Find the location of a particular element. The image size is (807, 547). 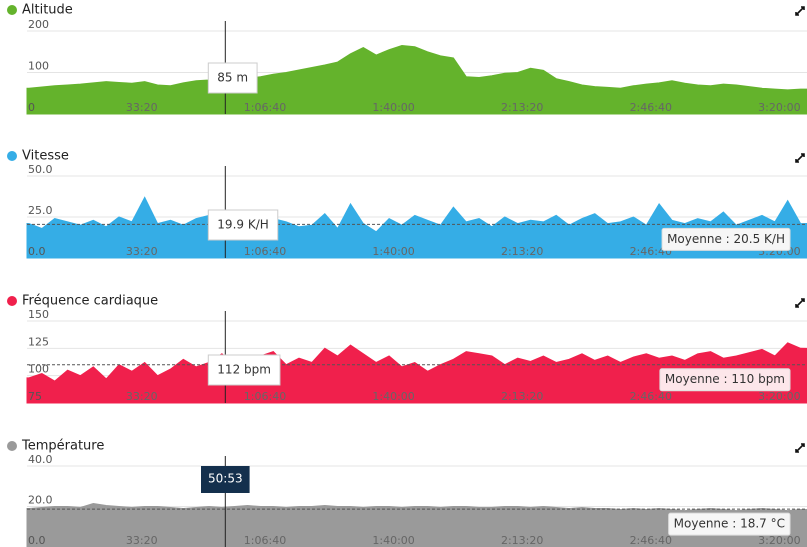

cursor-tooltip: 85 m is located at coordinates (232, 78).